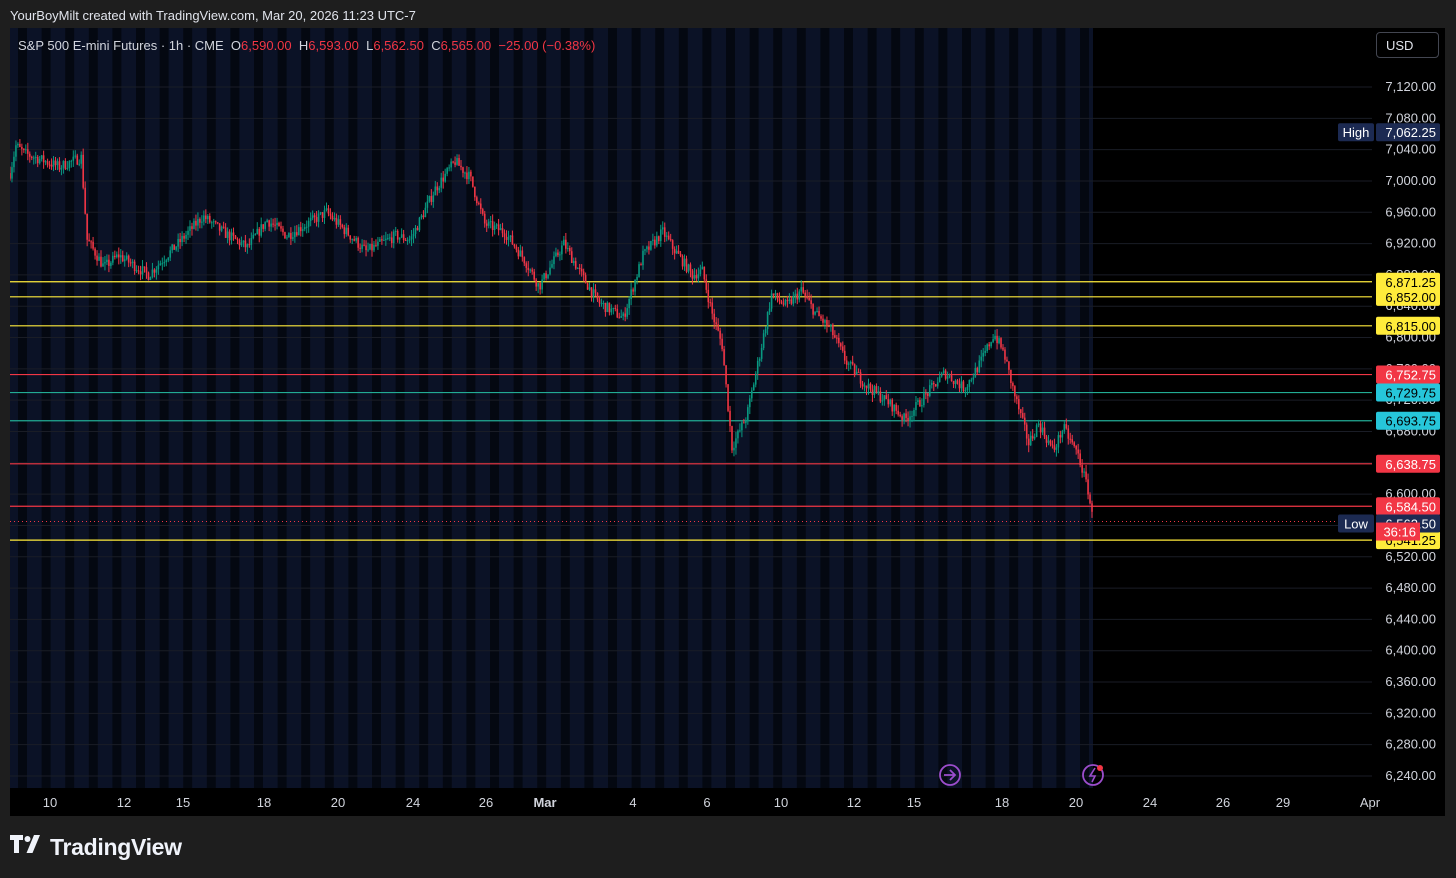  I want to click on price-tick-label: 6,440.00, so click(1410, 618).